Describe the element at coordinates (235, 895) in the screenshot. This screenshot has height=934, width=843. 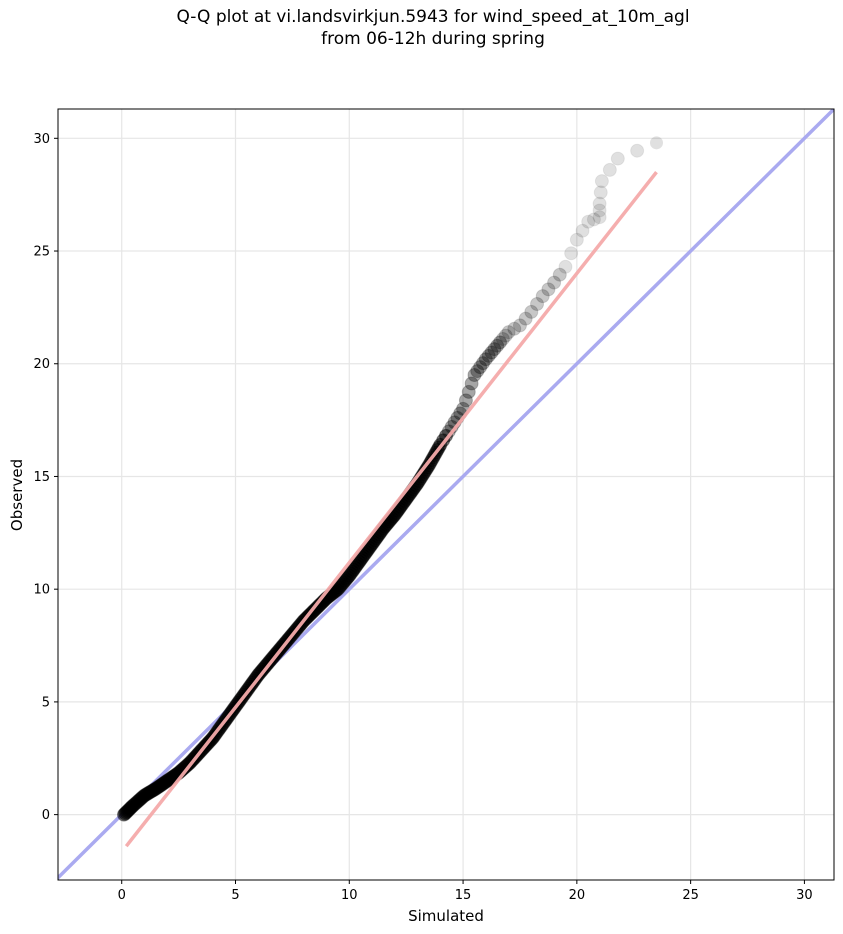
I see `x-tick-label: 5` at that location.